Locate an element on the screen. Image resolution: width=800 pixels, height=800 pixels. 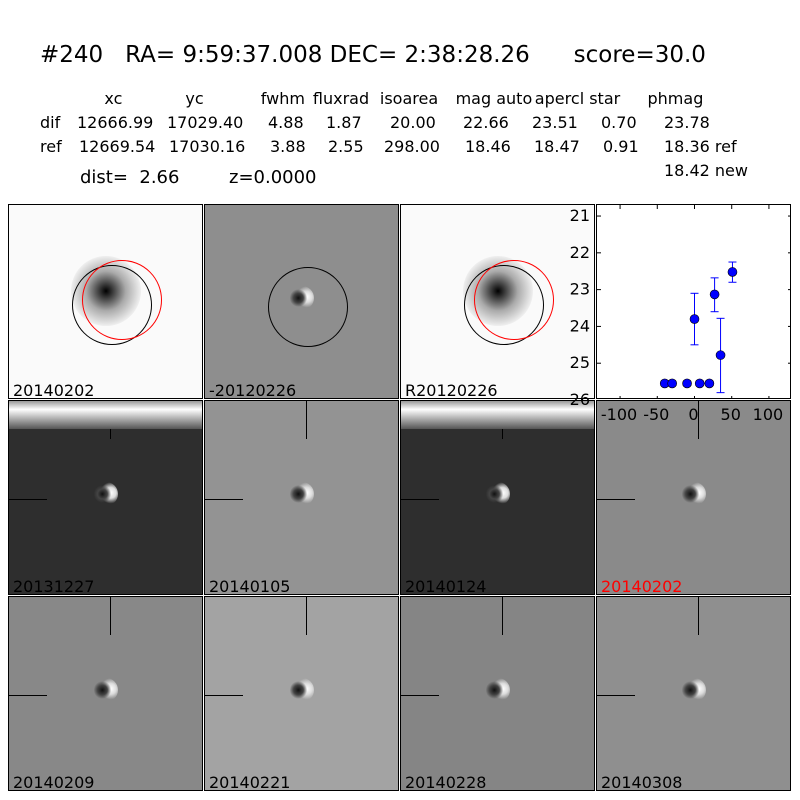
column-header: aper is located at coordinates (553, 98).